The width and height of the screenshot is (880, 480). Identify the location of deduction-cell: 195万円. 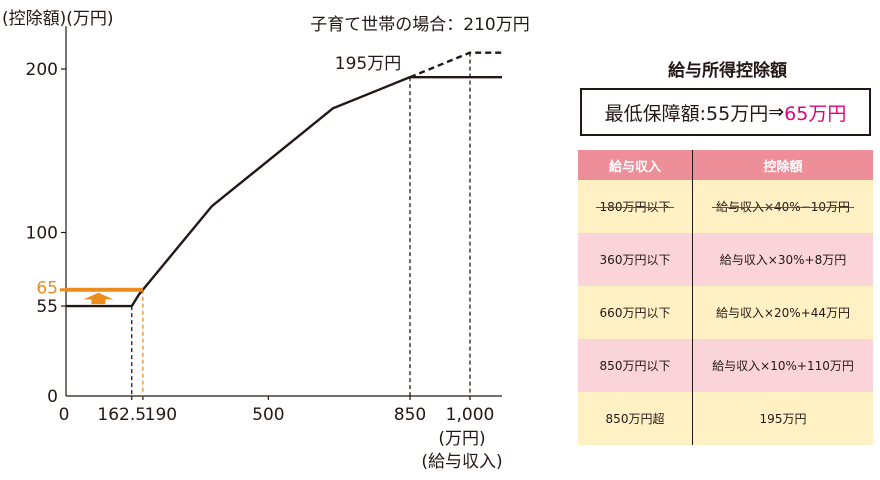
(782, 418).